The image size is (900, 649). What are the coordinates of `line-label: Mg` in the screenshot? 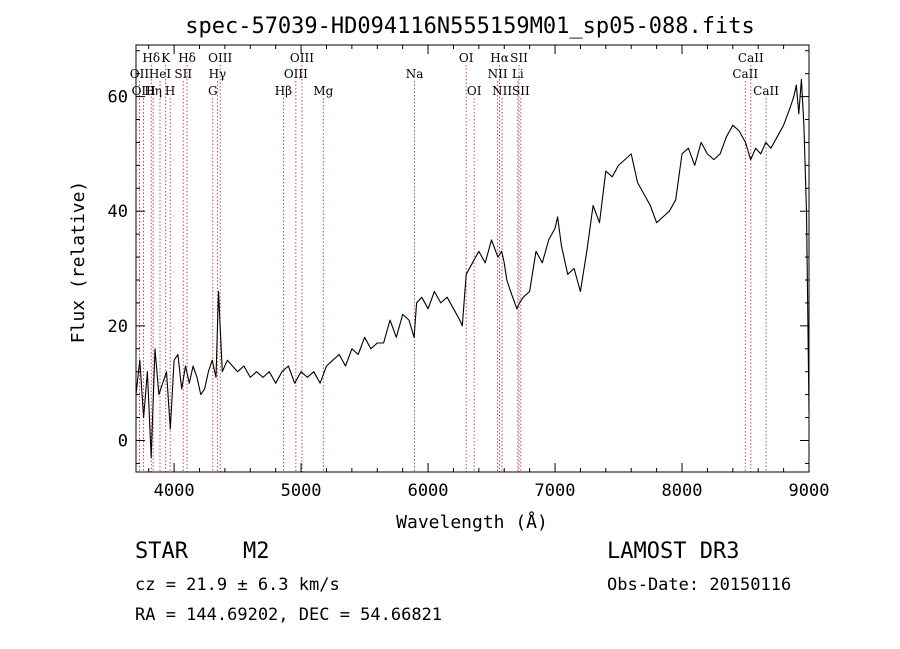 It's located at (323, 91).